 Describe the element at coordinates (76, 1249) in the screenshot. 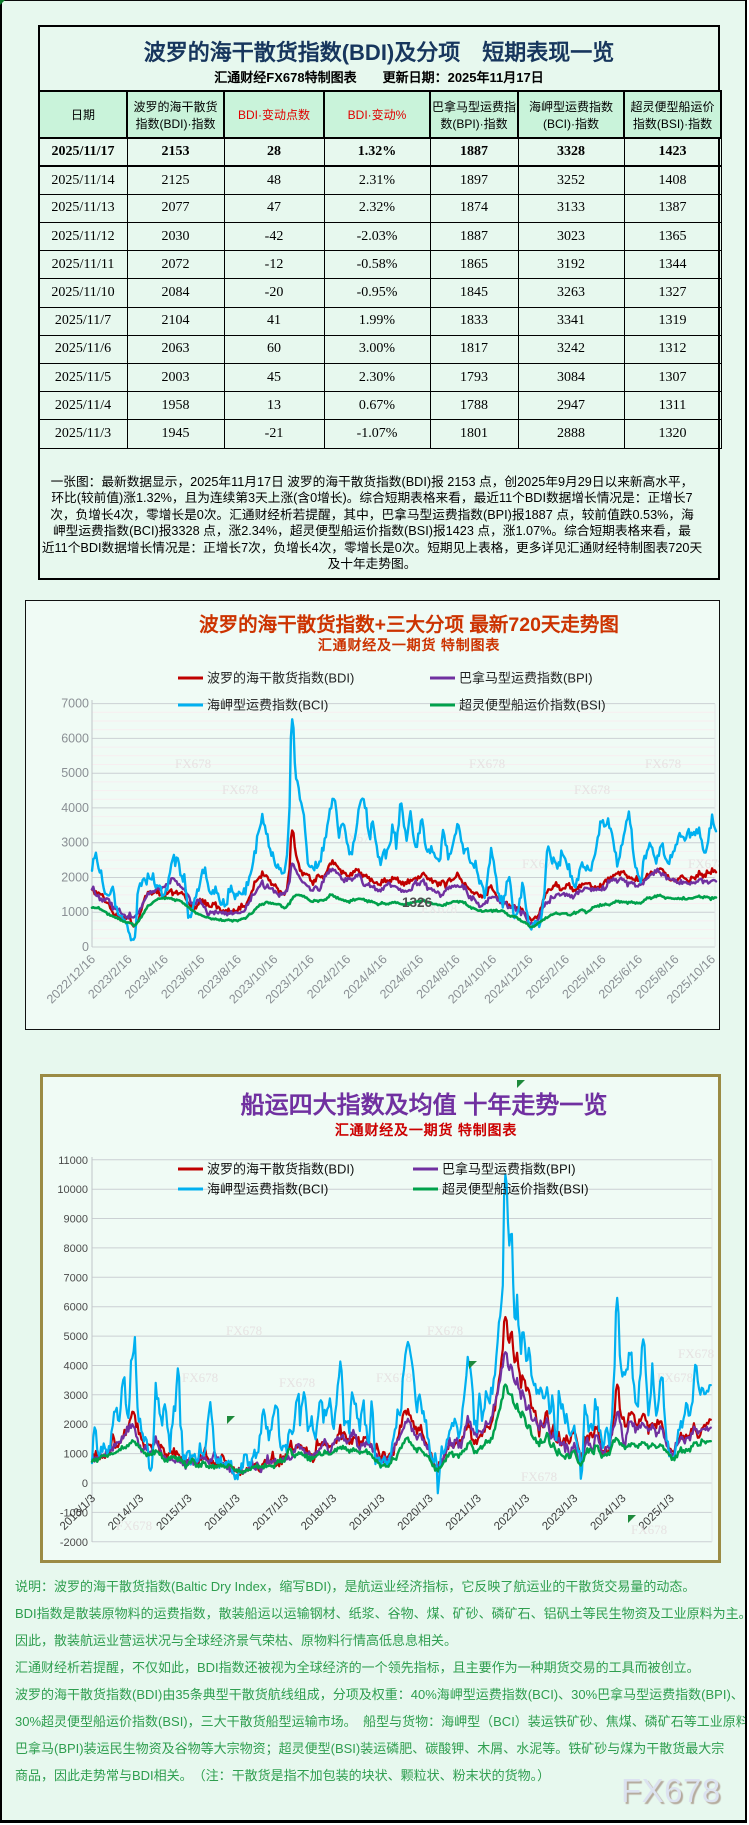

I see `svg-text: 8000` at that location.